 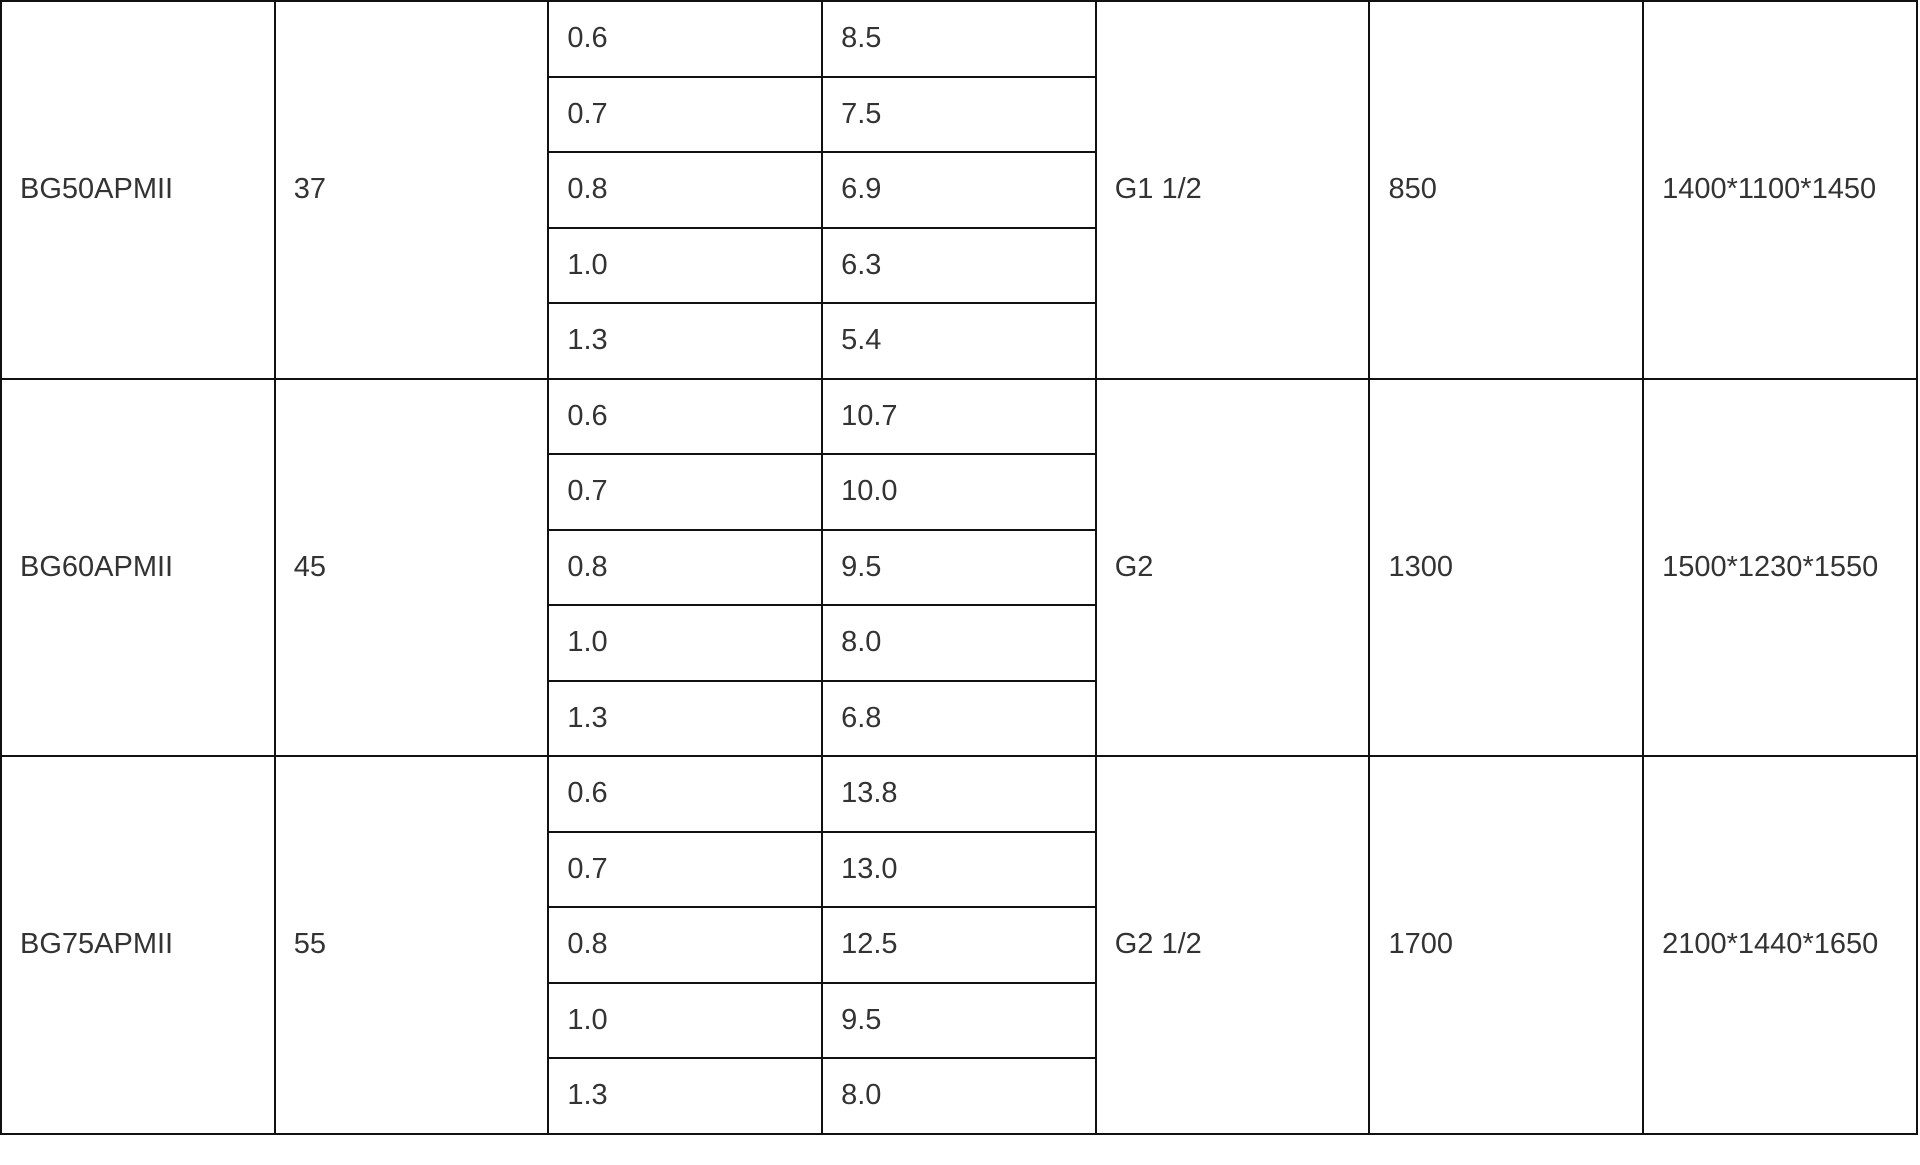 I want to click on flow-cell: 13.0, so click(x=959, y=869).